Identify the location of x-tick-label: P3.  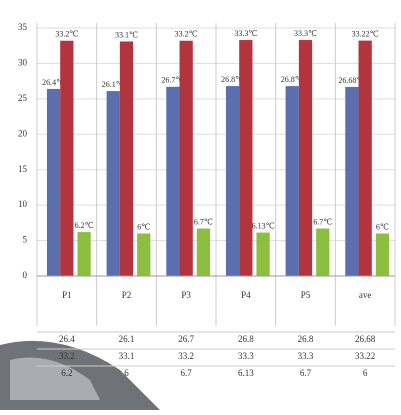
(186, 295).